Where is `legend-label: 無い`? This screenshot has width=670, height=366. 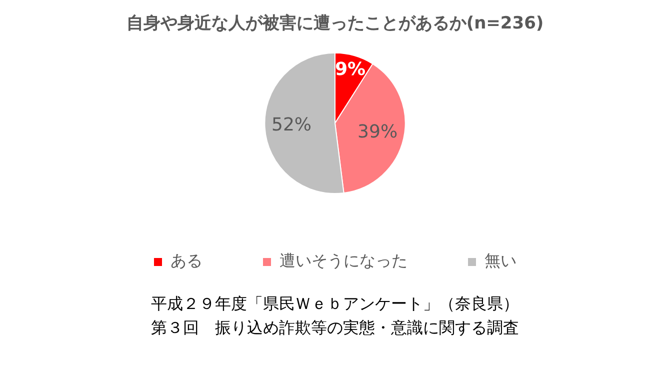
legend-label: 無い is located at coordinates (500, 260).